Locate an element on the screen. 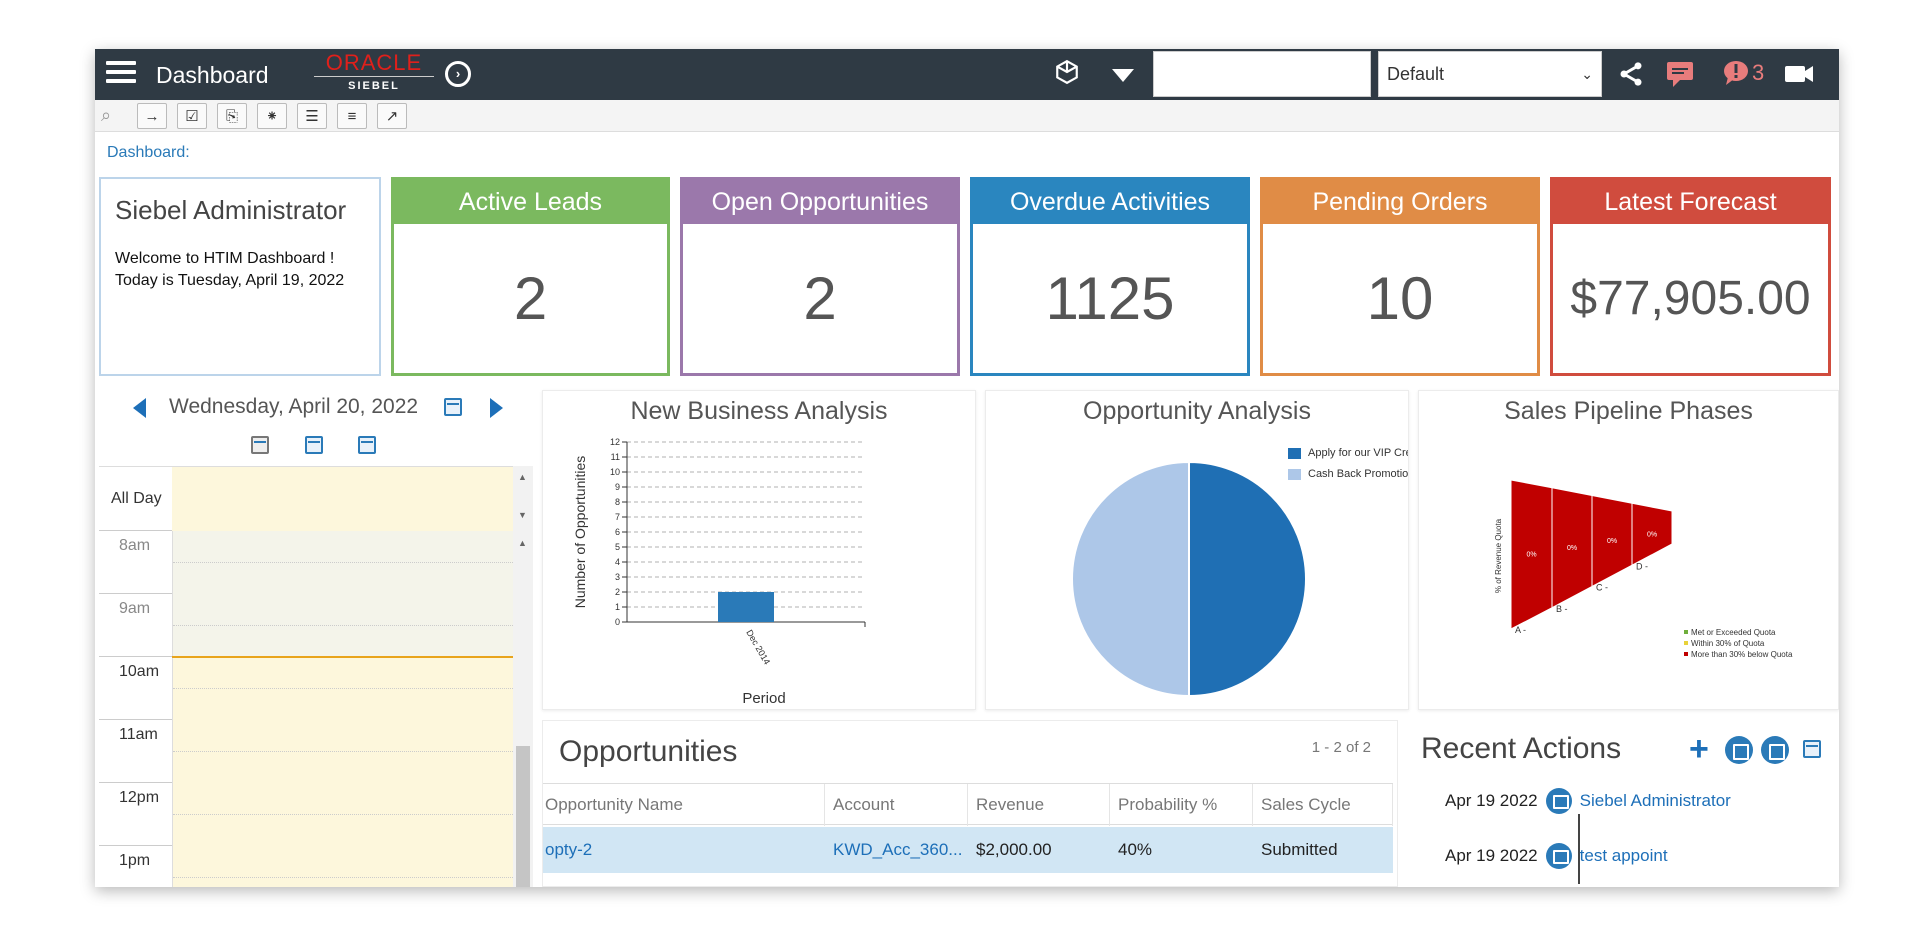 The width and height of the screenshot is (1918, 944). notification-count: 3 is located at coordinates (1758, 72).